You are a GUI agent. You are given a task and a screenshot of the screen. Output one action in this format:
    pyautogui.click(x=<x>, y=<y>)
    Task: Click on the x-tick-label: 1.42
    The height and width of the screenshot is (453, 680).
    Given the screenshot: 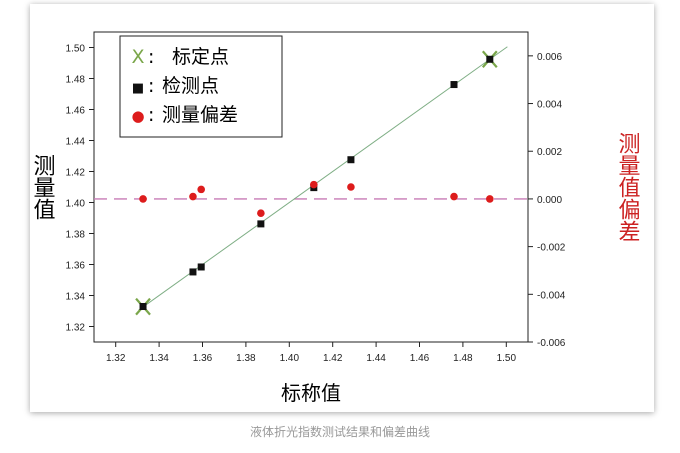 What is the action you would take?
    pyautogui.click(x=333, y=358)
    